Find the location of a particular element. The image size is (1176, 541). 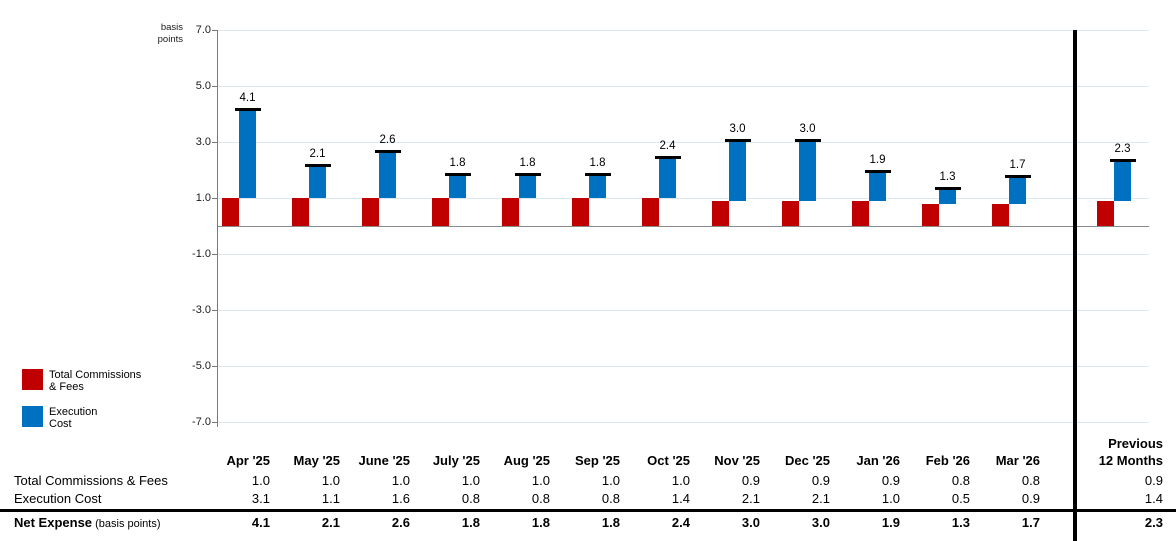

y-axis-line is located at coordinates (217, 228).